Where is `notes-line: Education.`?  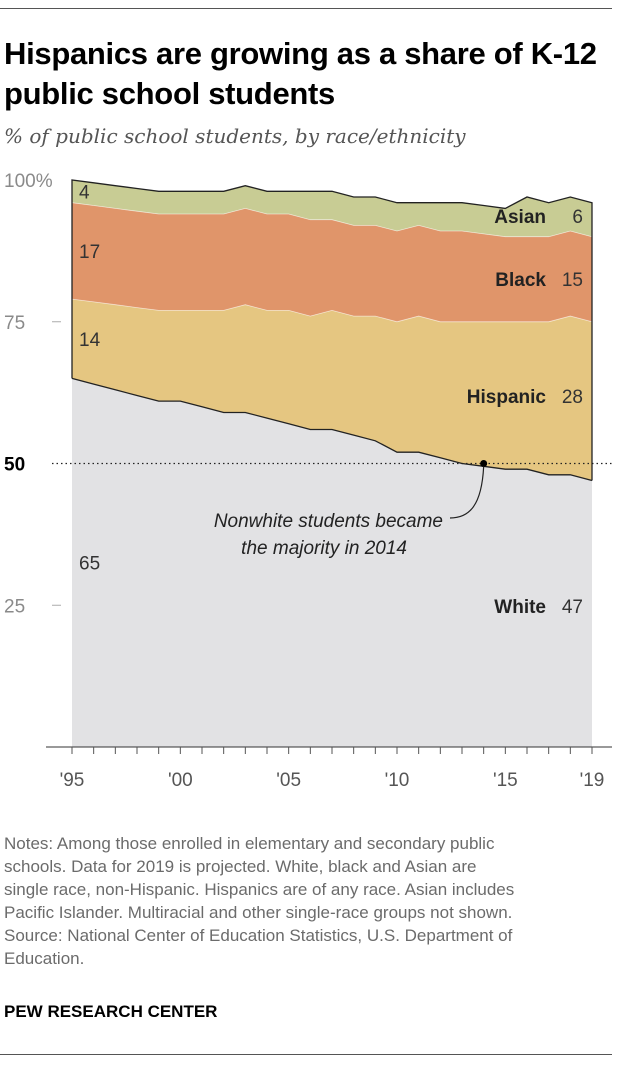
notes-line: Education. is located at coordinates (44, 958).